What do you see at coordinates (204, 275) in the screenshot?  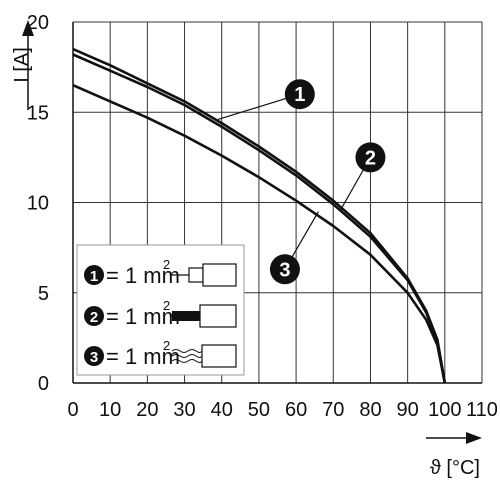 I see `ferrule-with-collar-icon` at bounding box center [204, 275].